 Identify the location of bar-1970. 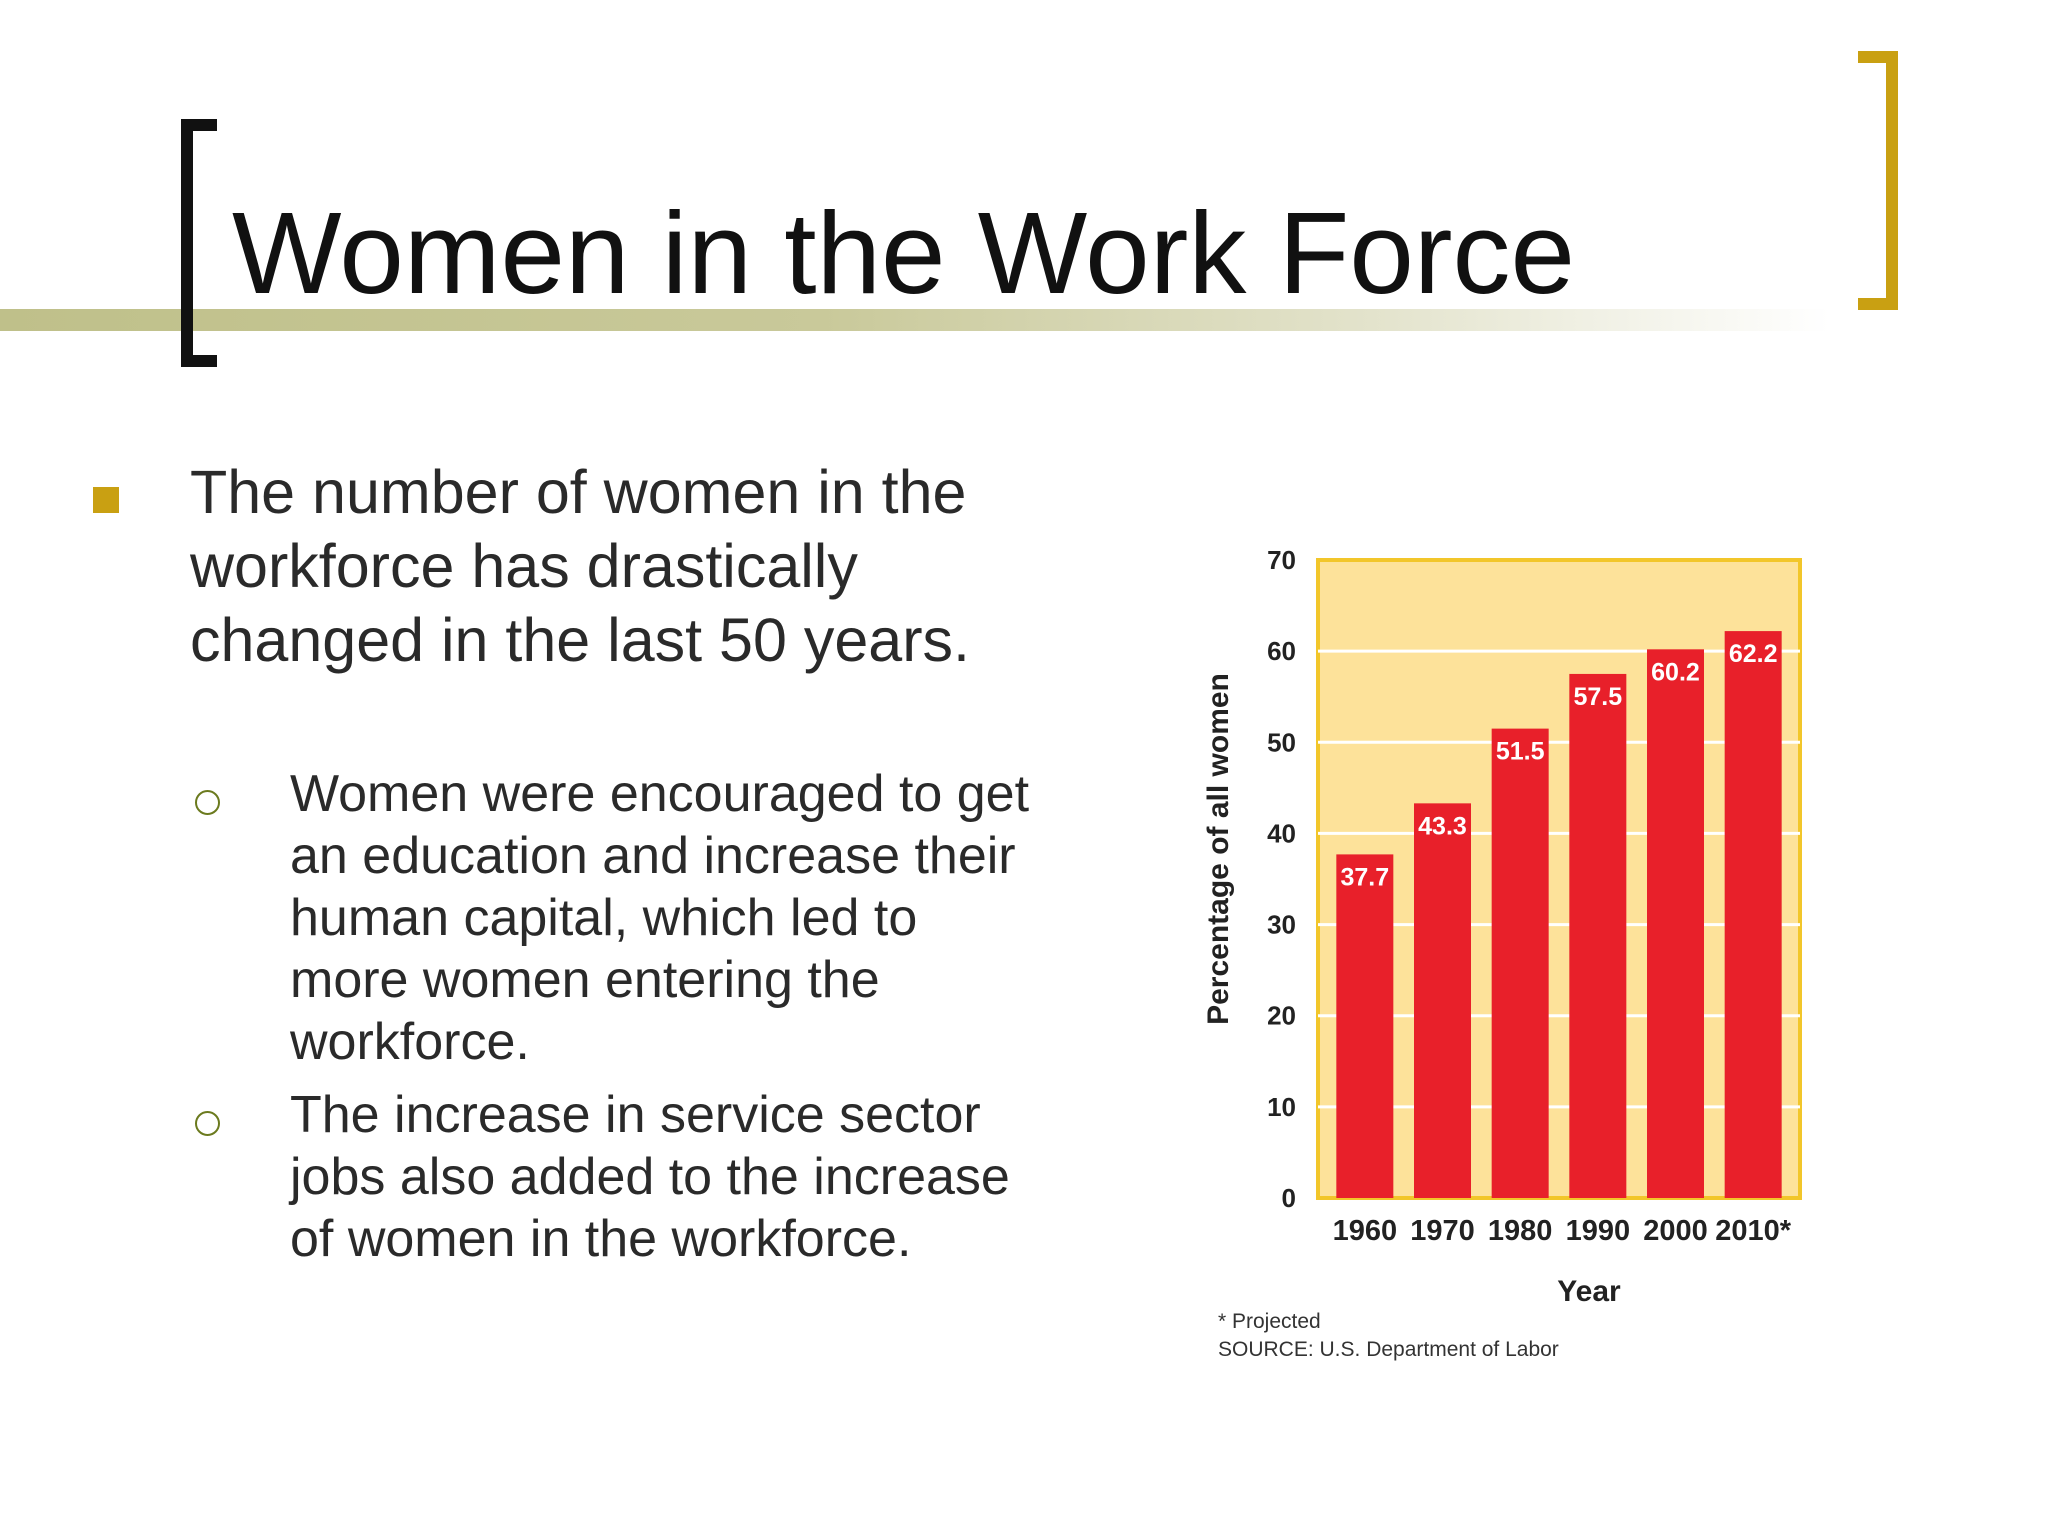
(1442, 1000).